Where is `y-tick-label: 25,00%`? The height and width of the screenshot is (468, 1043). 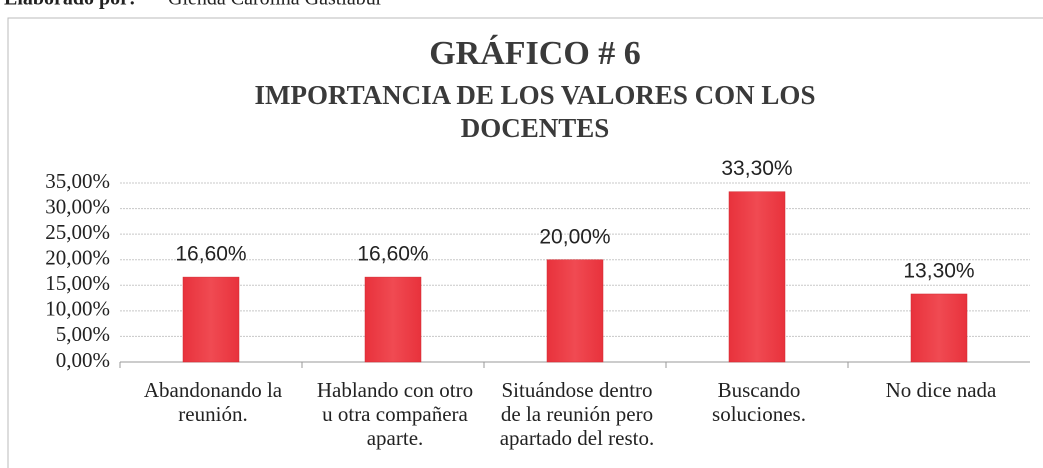
y-tick-label: 25,00% is located at coordinates (77, 232).